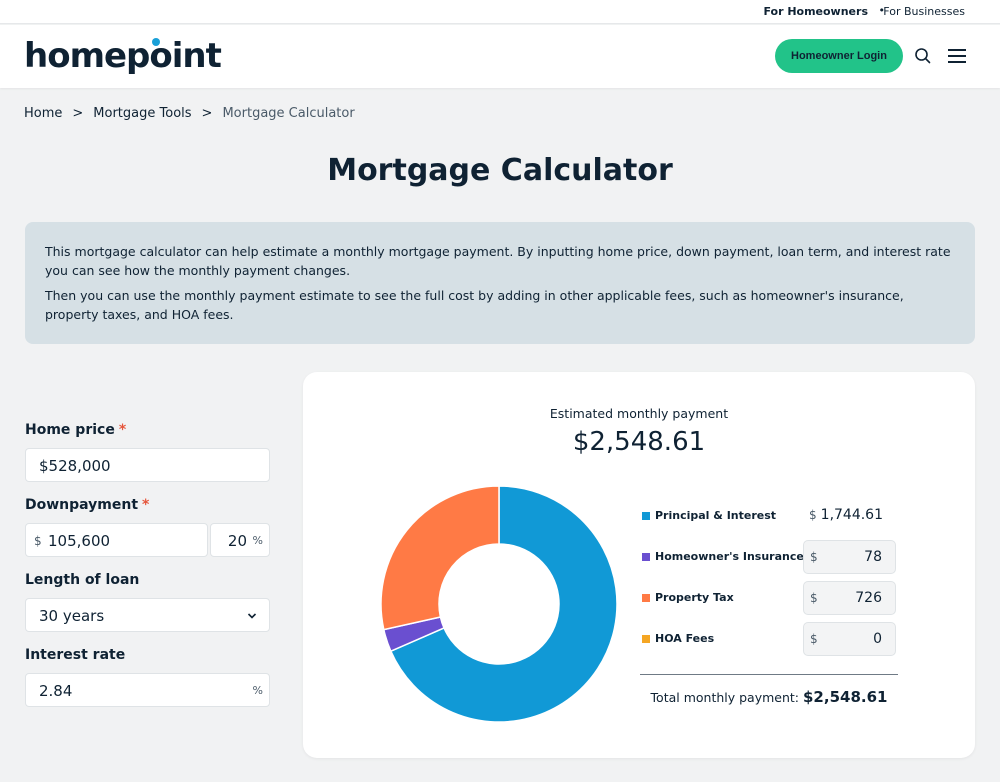  What do you see at coordinates (873, 557) in the screenshot?
I see `homeowners-insurance-value: 78` at bounding box center [873, 557].